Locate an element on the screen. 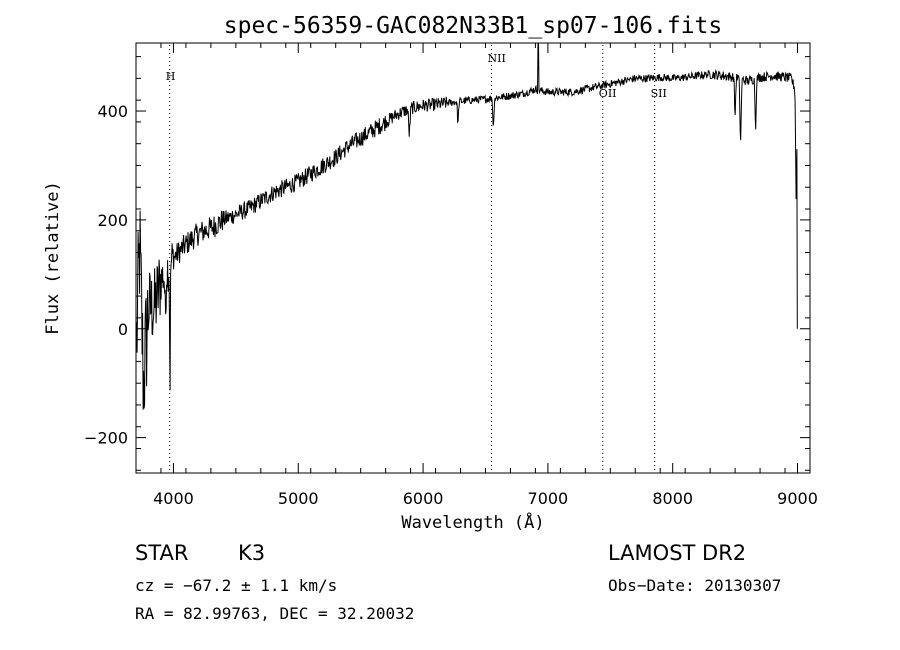 The image size is (900, 650). x-tick-label: 7000 is located at coordinates (548, 498).